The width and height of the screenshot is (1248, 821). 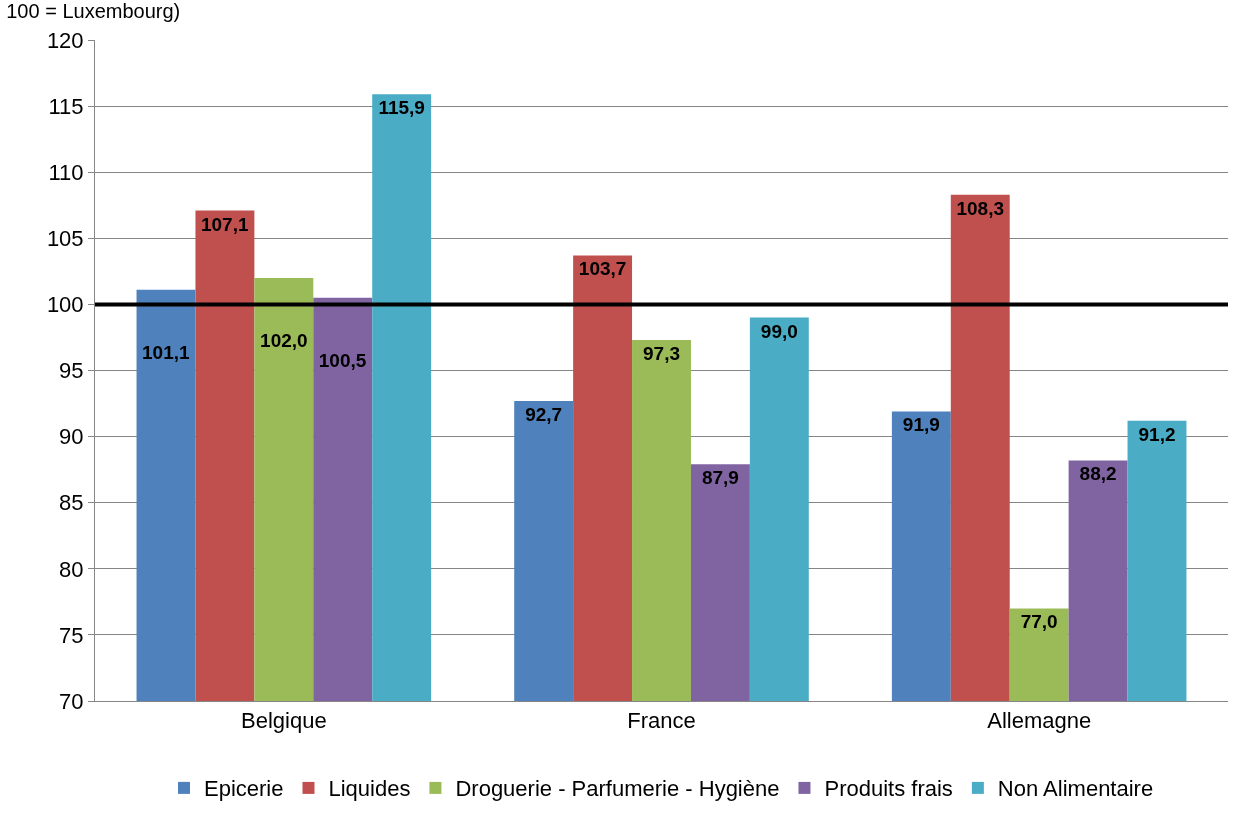 What do you see at coordinates (71, 635) in the screenshot?
I see `y-tick-label: 75` at bounding box center [71, 635].